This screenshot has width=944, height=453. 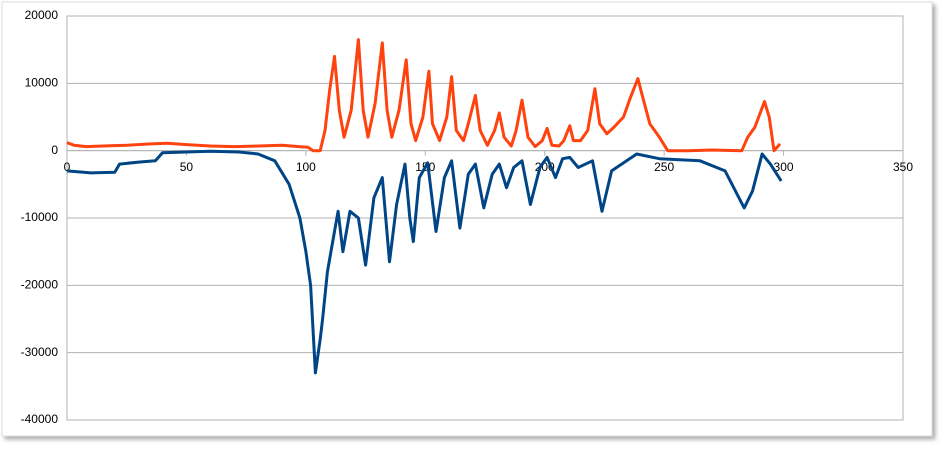 What do you see at coordinates (42, 83) in the screenshot?
I see `y-tick-label: 10000` at bounding box center [42, 83].